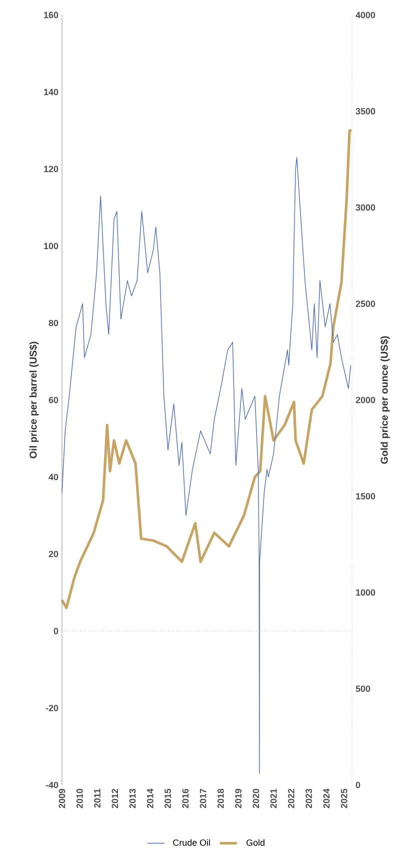 The height and width of the screenshot is (863, 414). I want to click on x-tick-label: 2017, so click(203, 798).